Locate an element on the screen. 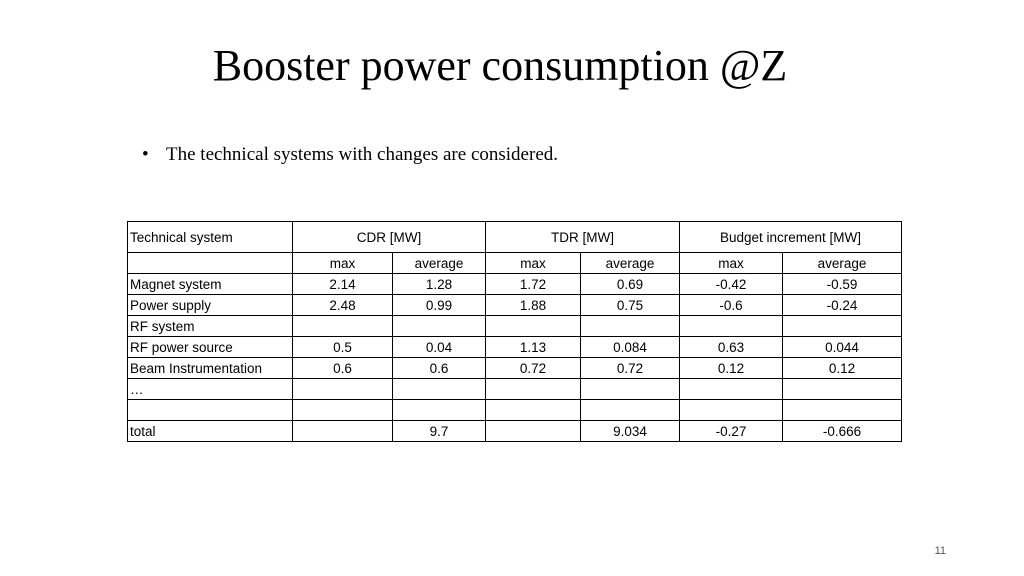 Image resolution: width=1024 pixels, height=576 pixels. value-cell: 1.28 is located at coordinates (439, 284).